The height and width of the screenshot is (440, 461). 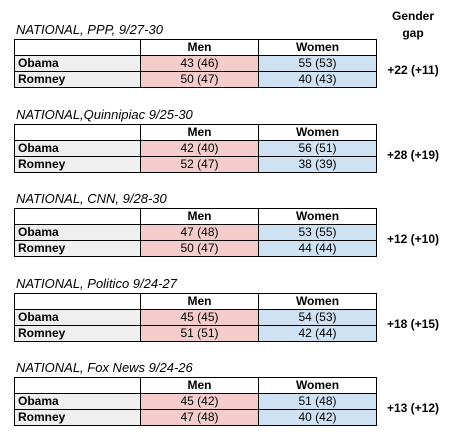 What do you see at coordinates (317, 164) in the screenshot?
I see `value-cell: 38 (39)` at bounding box center [317, 164].